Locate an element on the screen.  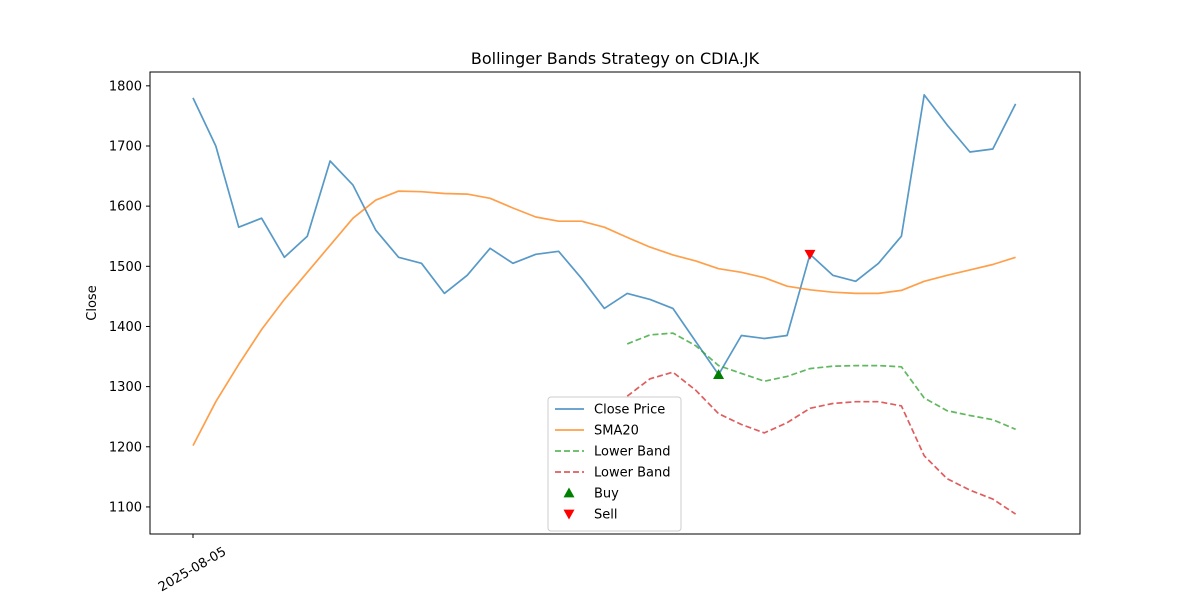
y-tick-label: 1200 is located at coordinates (125, 447).